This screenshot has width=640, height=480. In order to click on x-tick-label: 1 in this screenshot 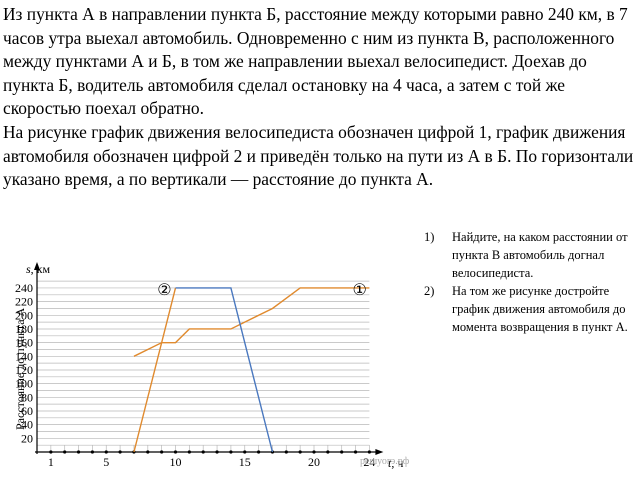, I will do `click(51, 462)`.